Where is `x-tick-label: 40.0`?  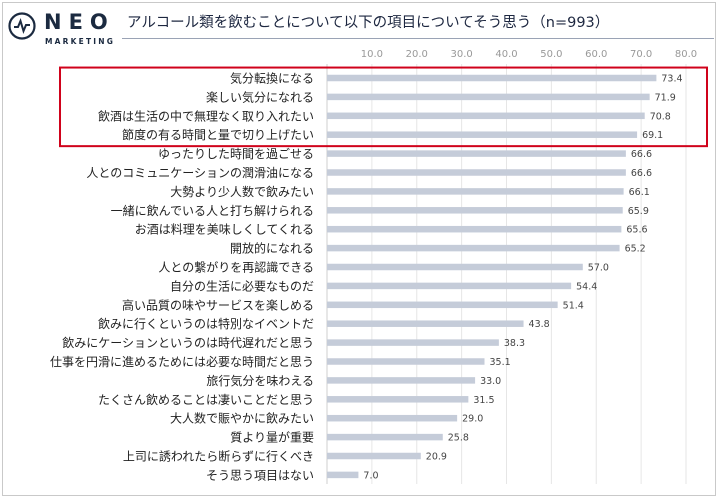 x-tick-label: 40.0 is located at coordinates (506, 54).